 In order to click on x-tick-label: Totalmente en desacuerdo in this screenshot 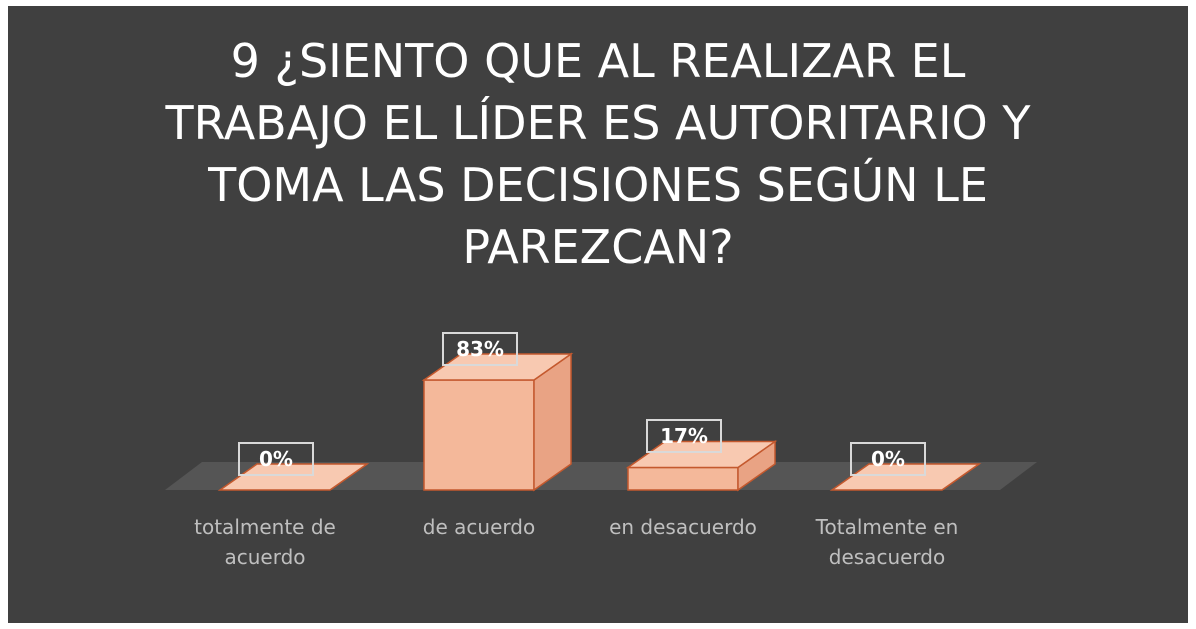, I will do `click(887, 542)`.